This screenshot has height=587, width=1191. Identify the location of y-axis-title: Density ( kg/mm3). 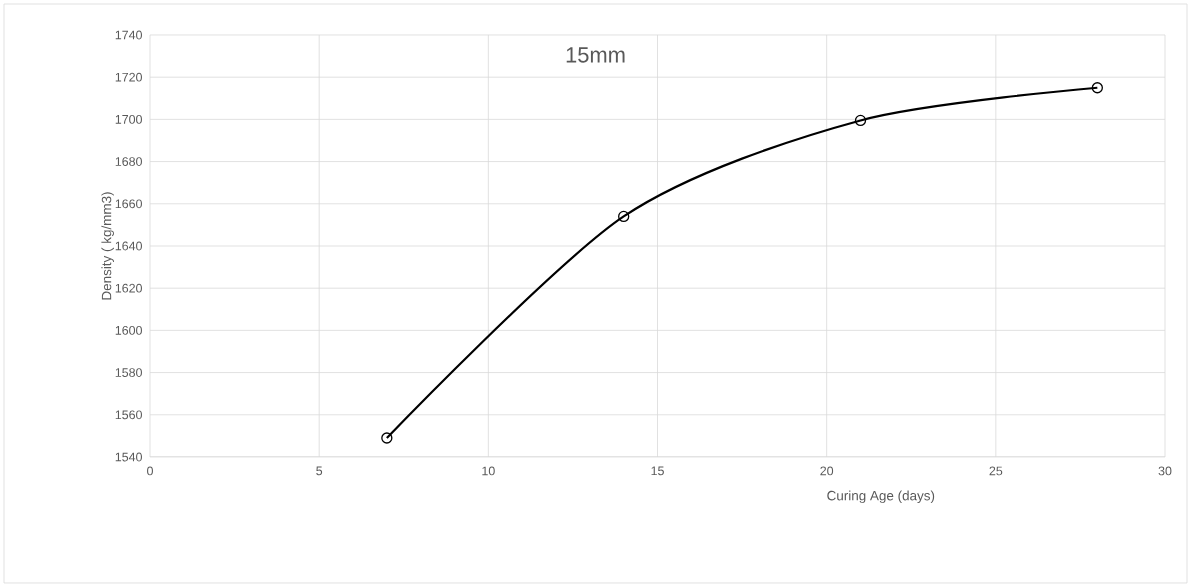
(107, 246).